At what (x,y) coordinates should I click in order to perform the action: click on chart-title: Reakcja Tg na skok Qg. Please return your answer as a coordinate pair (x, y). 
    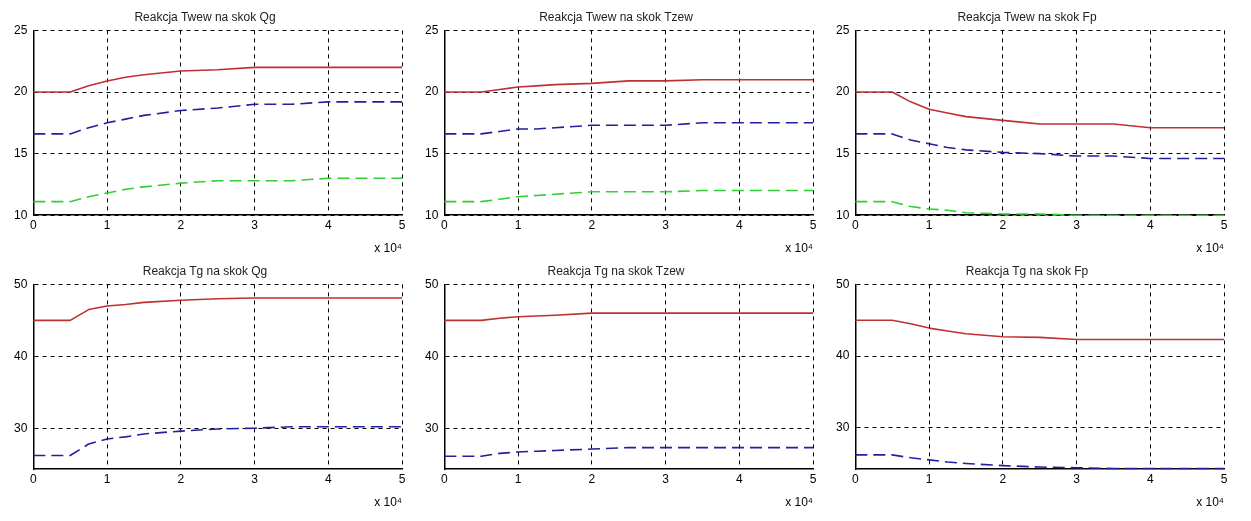
    Looking at the image, I should click on (205, 270).